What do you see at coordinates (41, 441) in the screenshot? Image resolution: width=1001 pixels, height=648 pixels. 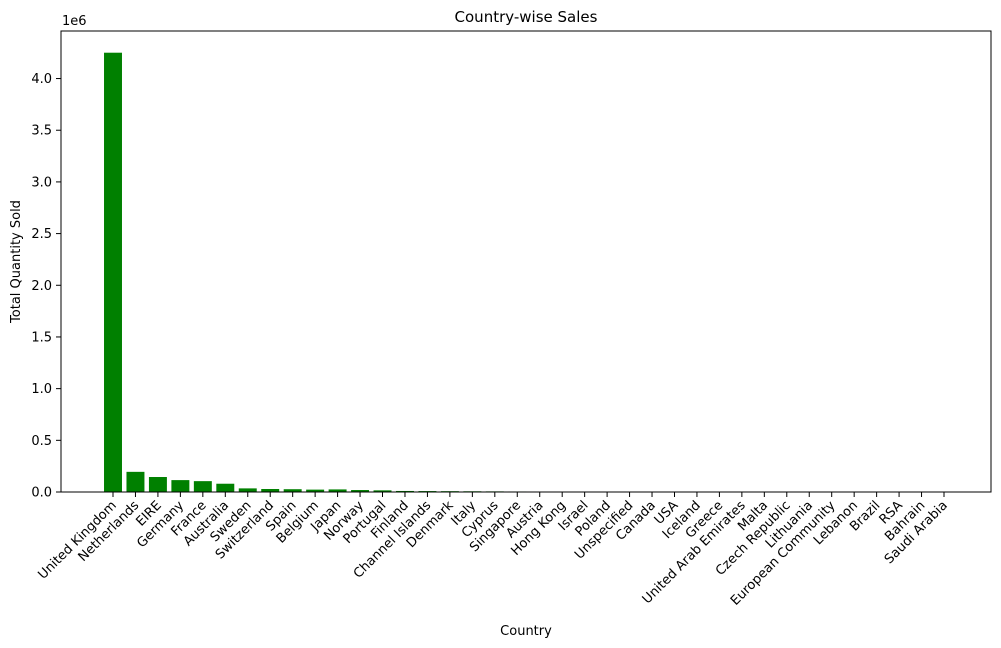 I see `y-tick-label: 0.5` at bounding box center [41, 441].